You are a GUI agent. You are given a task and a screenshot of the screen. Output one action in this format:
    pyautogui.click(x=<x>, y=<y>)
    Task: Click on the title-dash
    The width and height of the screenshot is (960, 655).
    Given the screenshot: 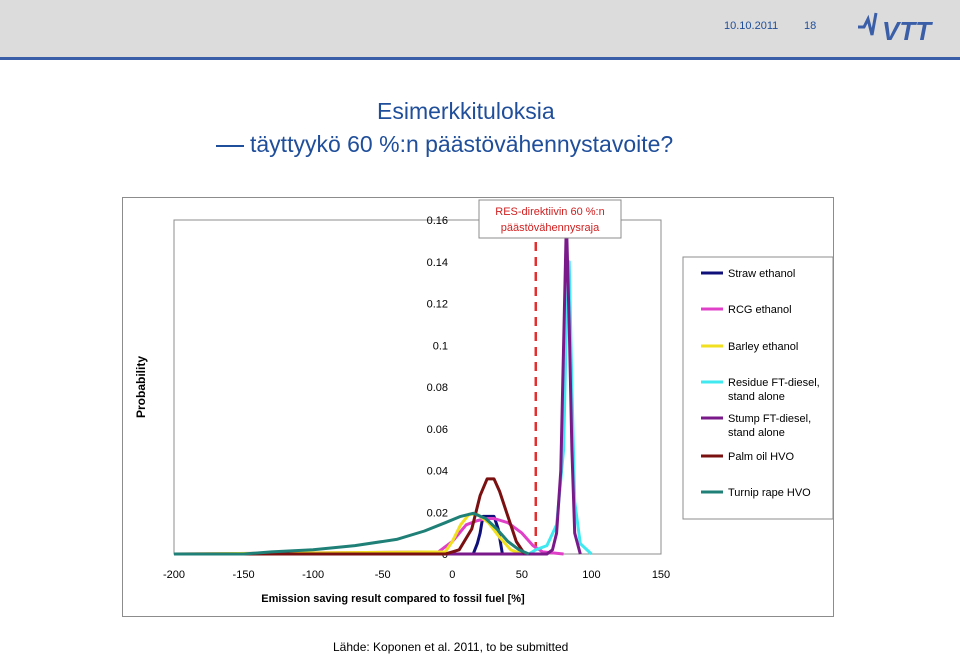 What is the action you would take?
    pyautogui.click(x=230, y=146)
    